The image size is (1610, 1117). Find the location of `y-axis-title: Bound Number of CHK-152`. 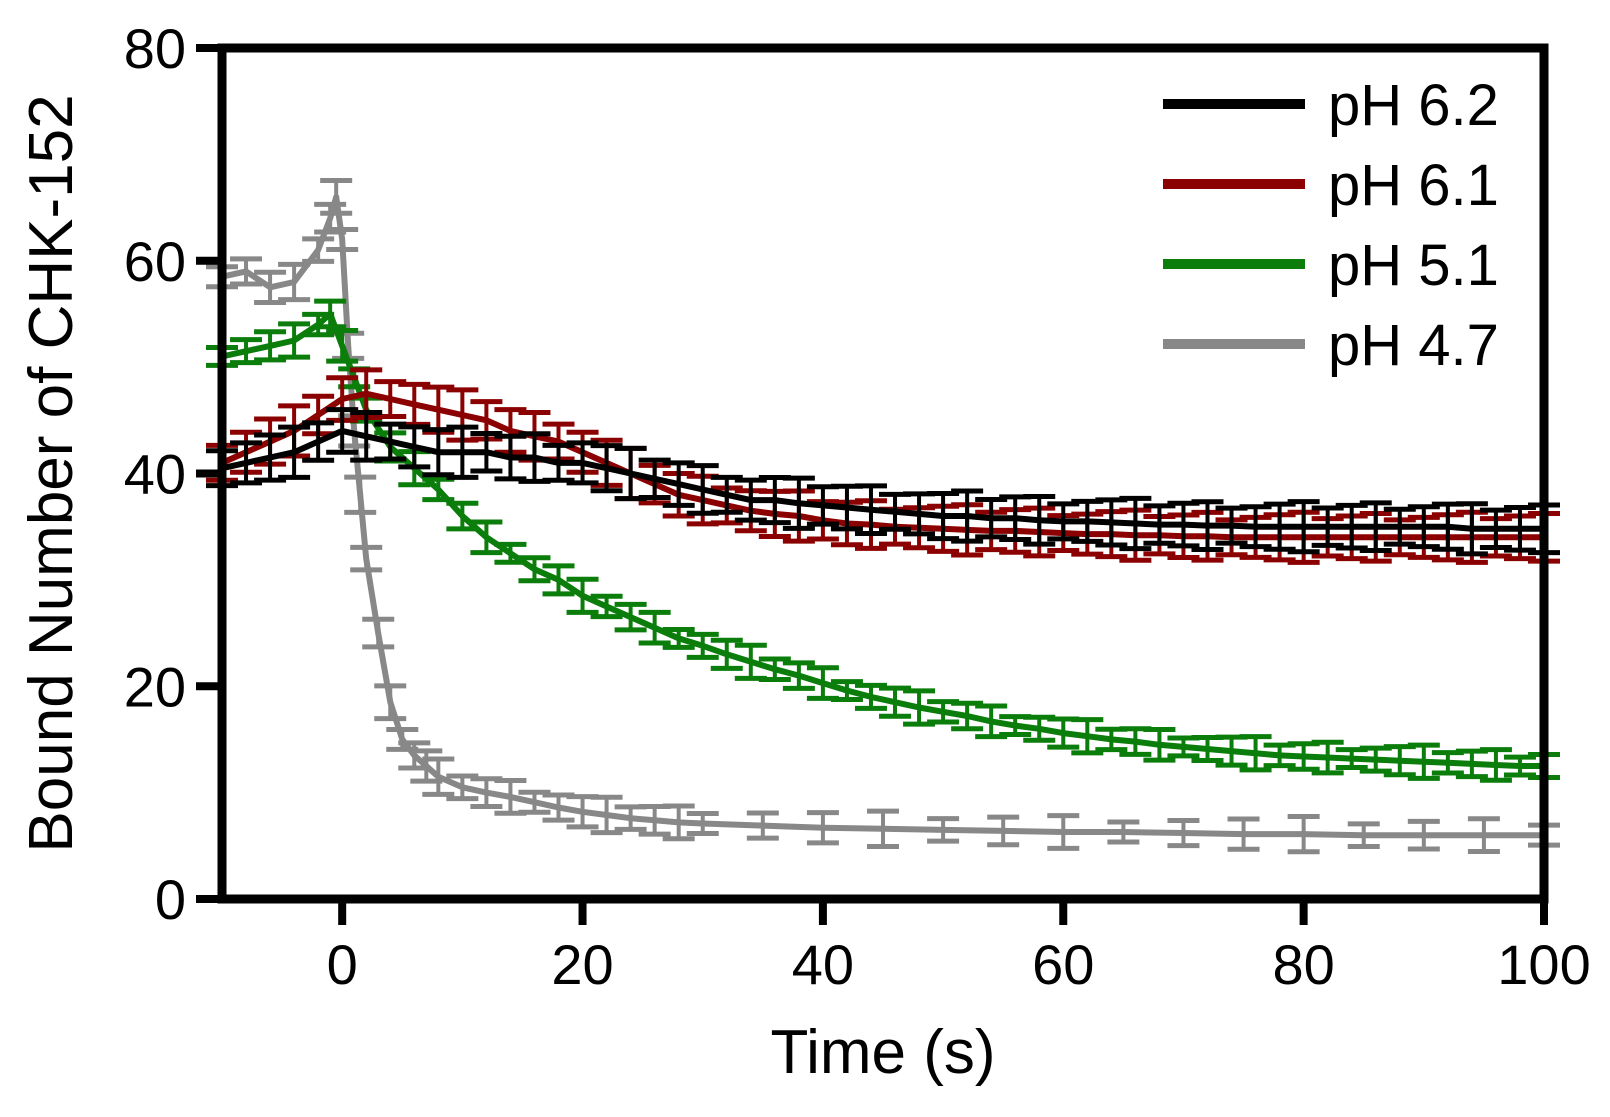

y-axis-title: Bound Number of CHK-152 is located at coordinates (51, 473).